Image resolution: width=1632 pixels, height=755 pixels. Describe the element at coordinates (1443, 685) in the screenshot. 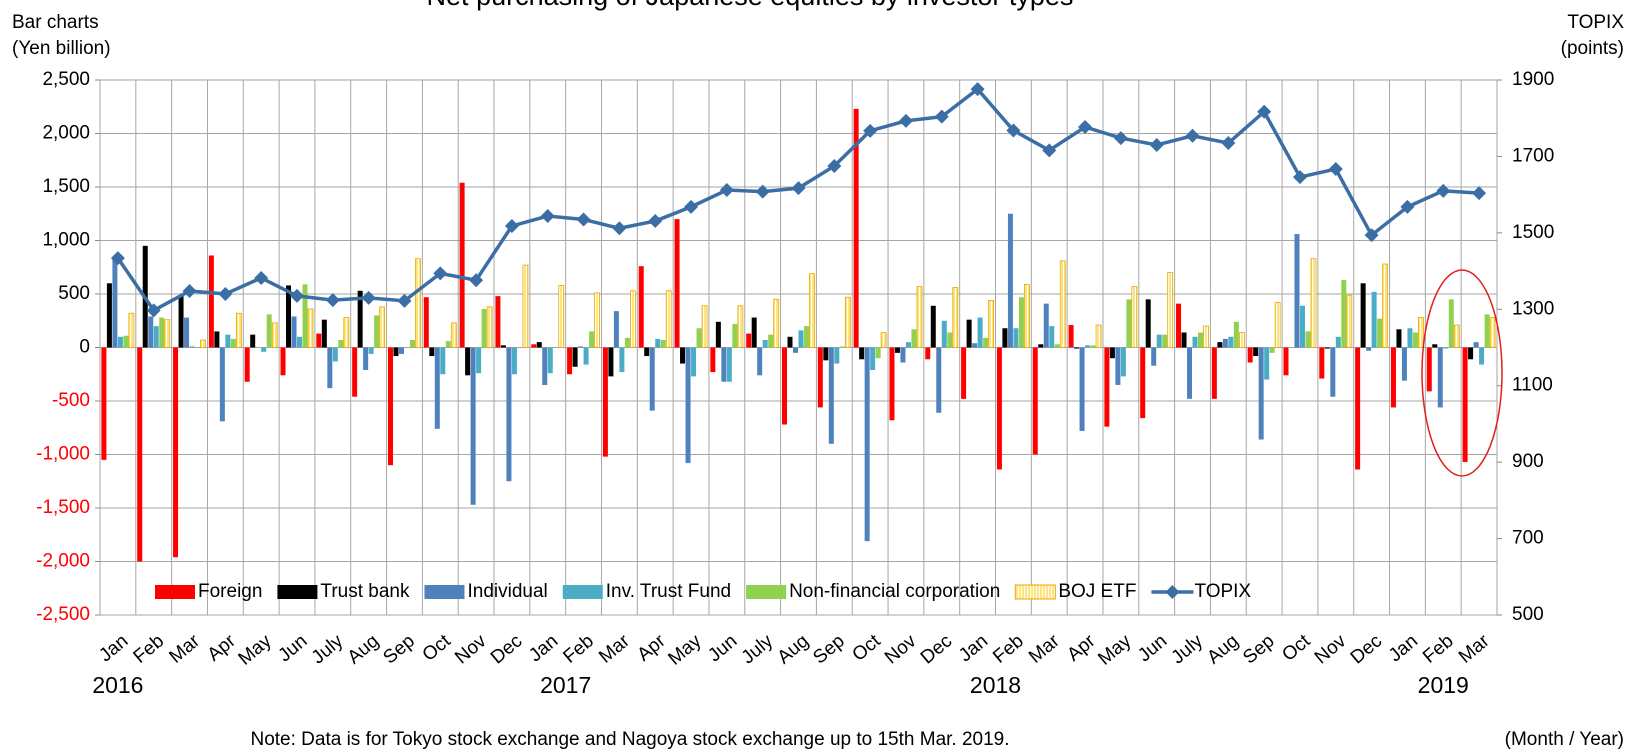

I see `year-label: 2019` at that location.